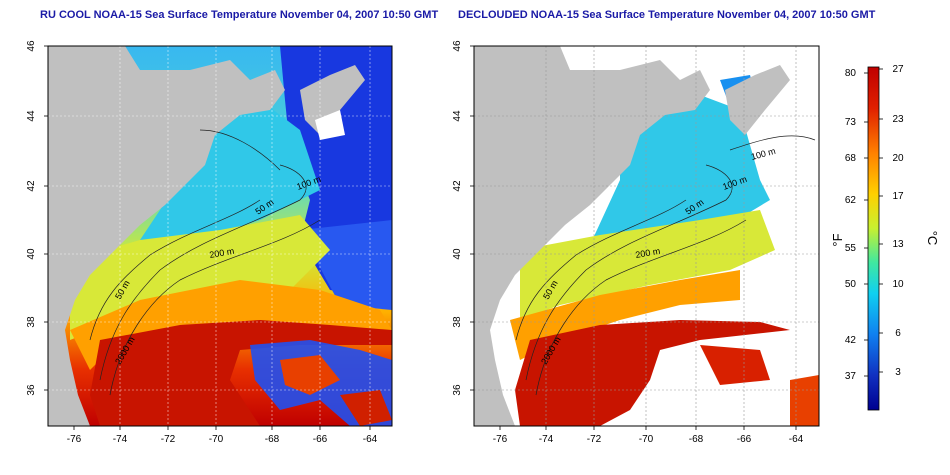 The height and width of the screenshot is (475, 950). What do you see at coordinates (898, 372) in the screenshot?
I see `celsius-tick-label: 3` at bounding box center [898, 372].